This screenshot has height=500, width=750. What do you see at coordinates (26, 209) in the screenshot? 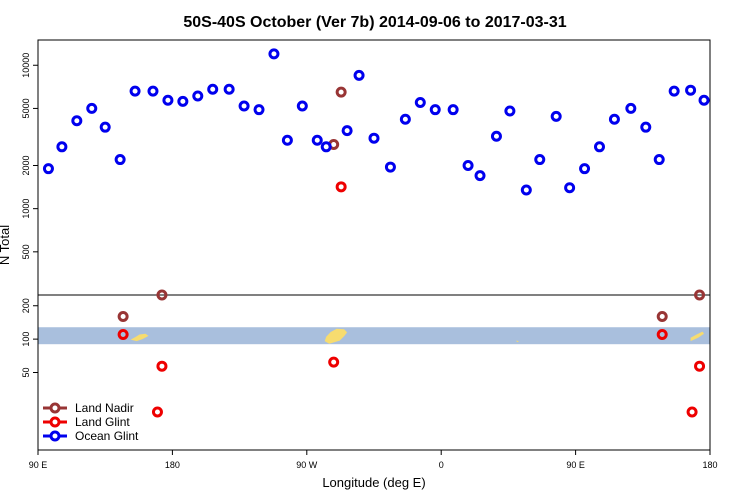
I see `y-tick-label: 1000` at bounding box center [26, 209].